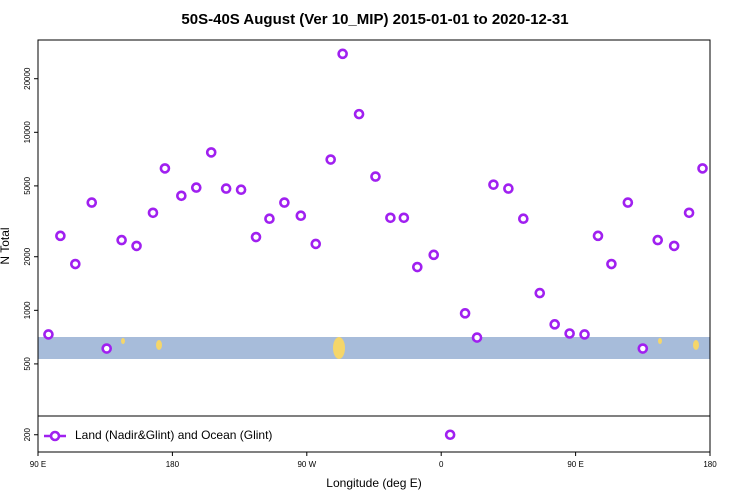  Describe the element at coordinates (27, 185) in the screenshot. I see `y-tick-label: 5000` at that location.